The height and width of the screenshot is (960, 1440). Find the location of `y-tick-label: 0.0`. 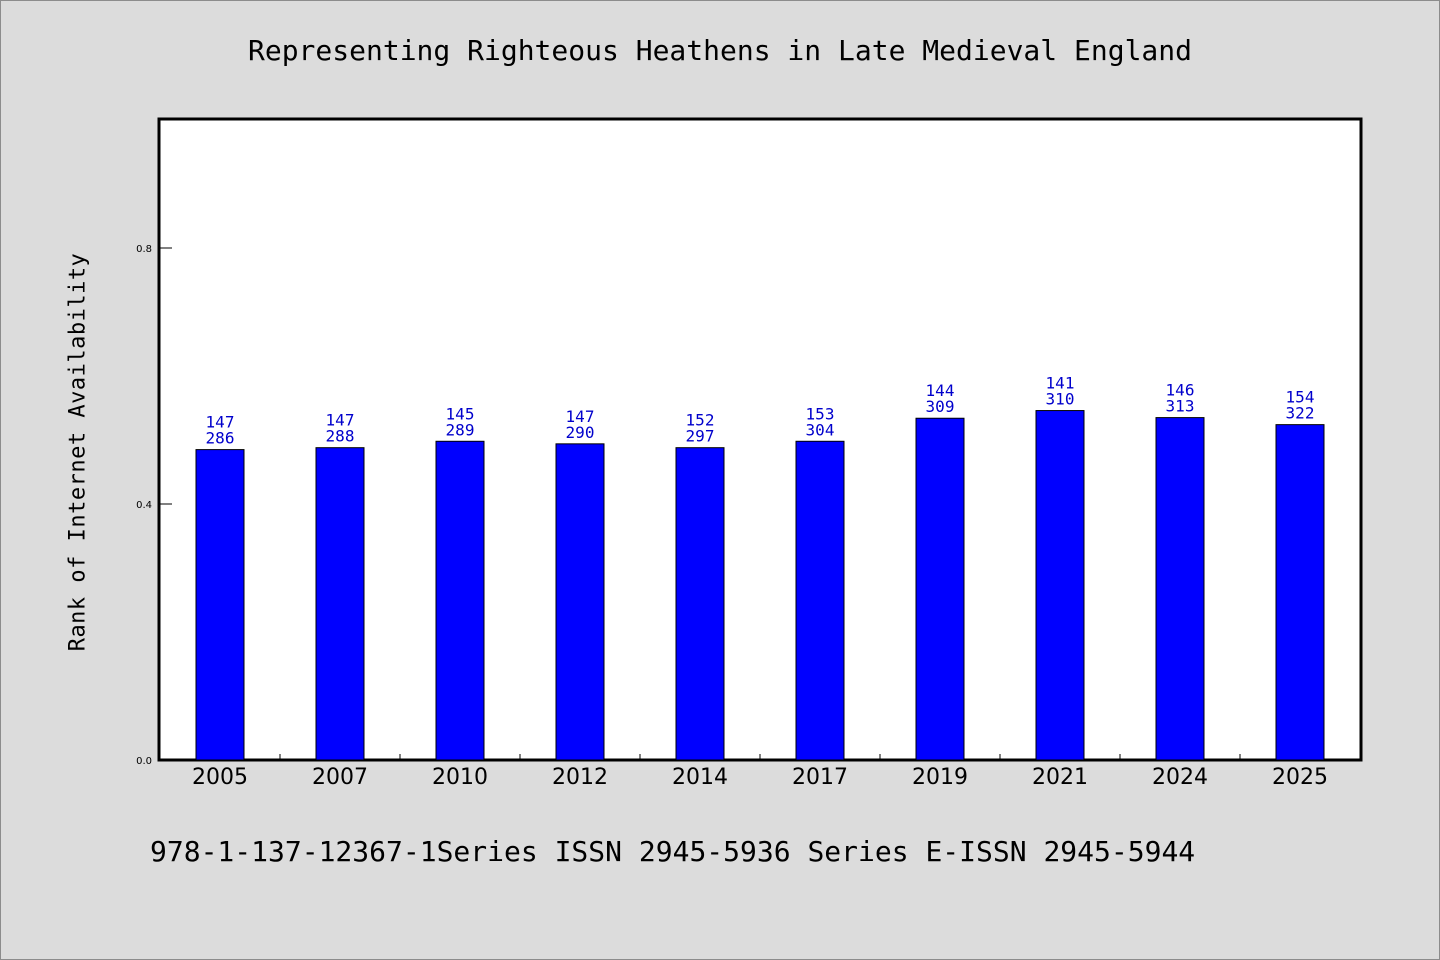

y-tick-label: 0.0 is located at coordinates (144, 761).